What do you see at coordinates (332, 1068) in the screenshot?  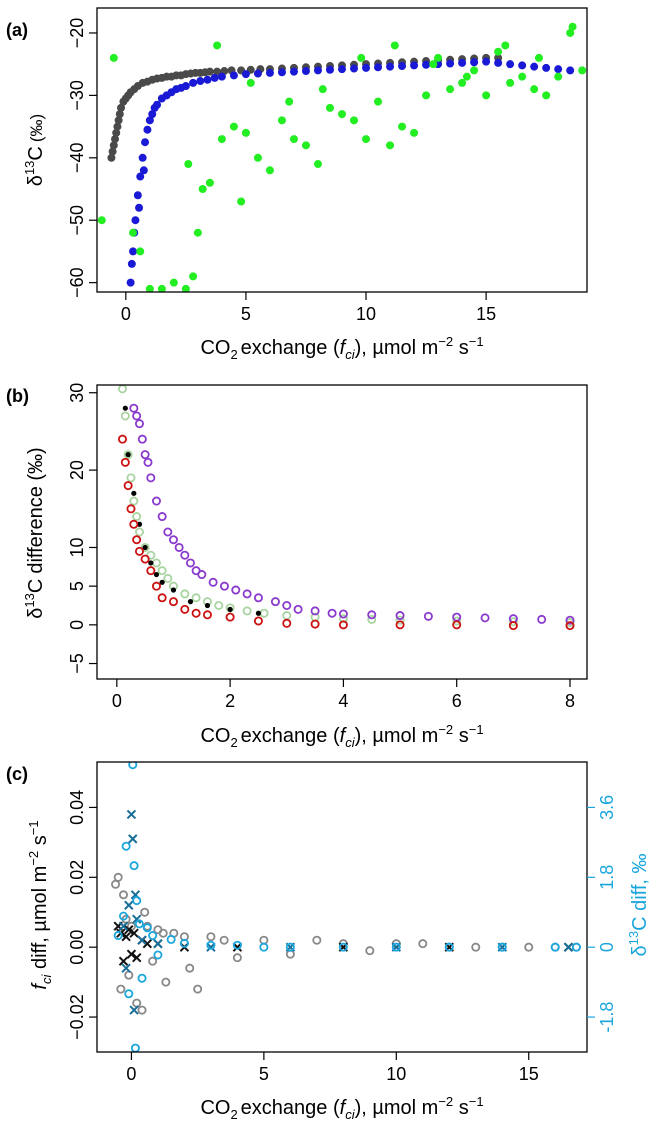 I see `panel-c-x-ticks: 0 5 10 15` at bounding box center [332, 1068].